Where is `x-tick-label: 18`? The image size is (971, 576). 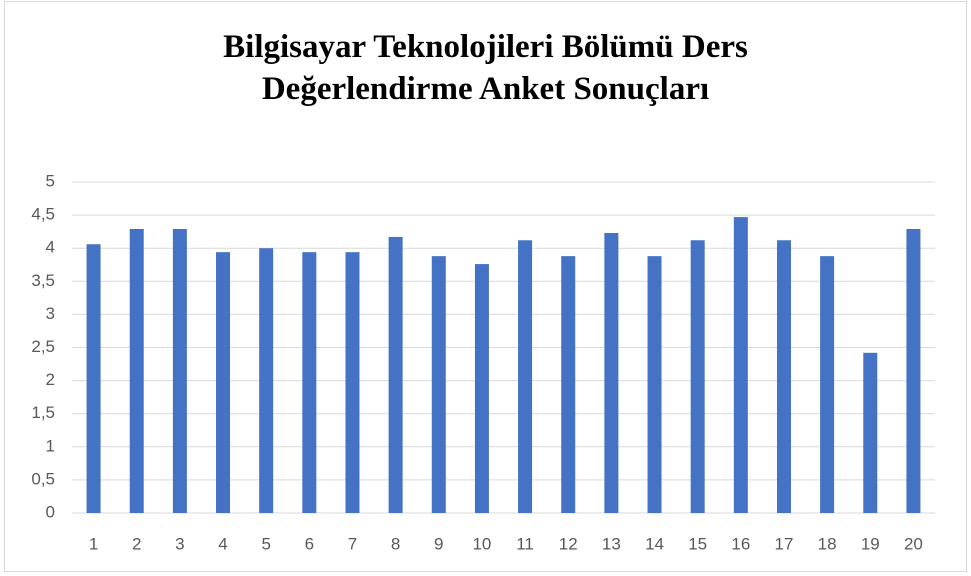
x-tick-label: 18 is located at coordinates (827, 543).